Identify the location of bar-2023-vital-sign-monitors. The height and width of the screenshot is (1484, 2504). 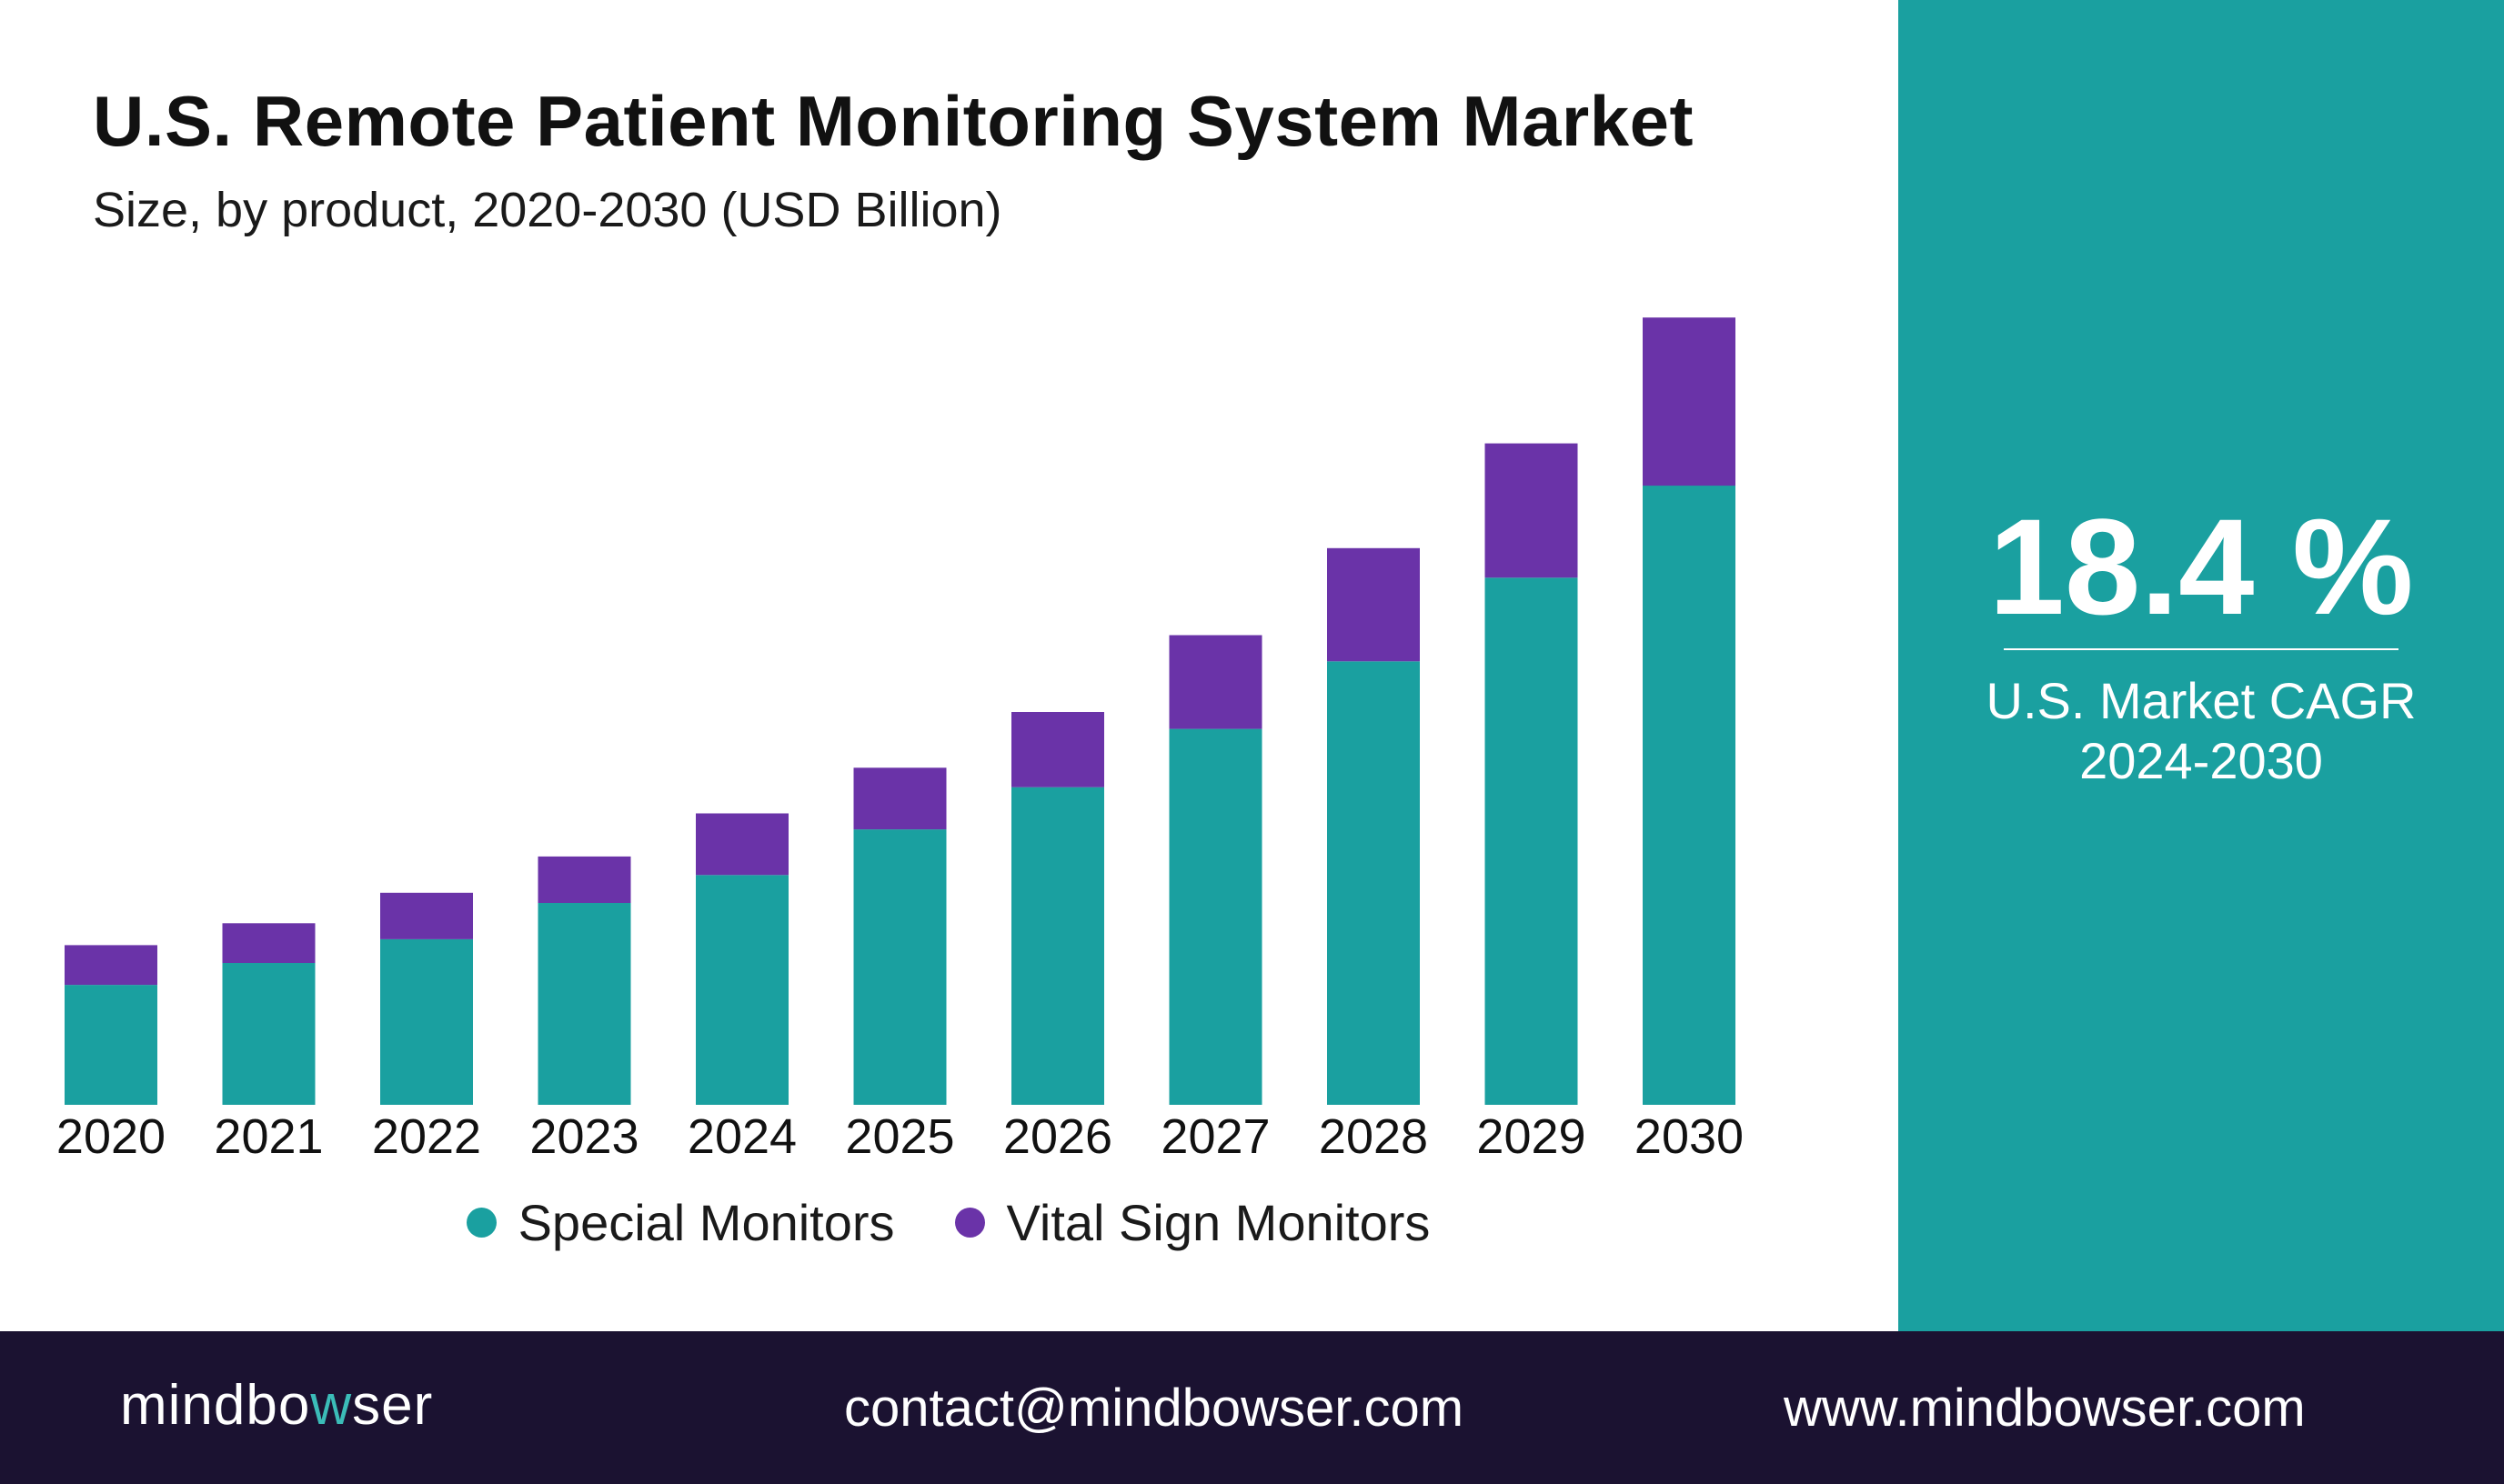
(584, 880).